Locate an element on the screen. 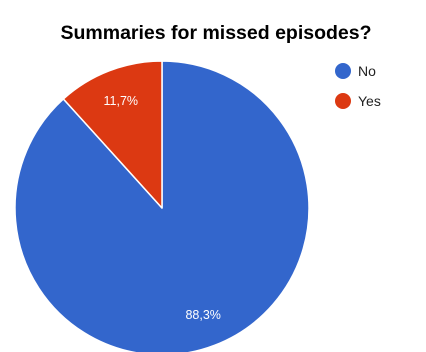 The height and width of the screenshot is (352, 426). chart-title: Summaries for missed episodes? is located at coordinates (215, 33).